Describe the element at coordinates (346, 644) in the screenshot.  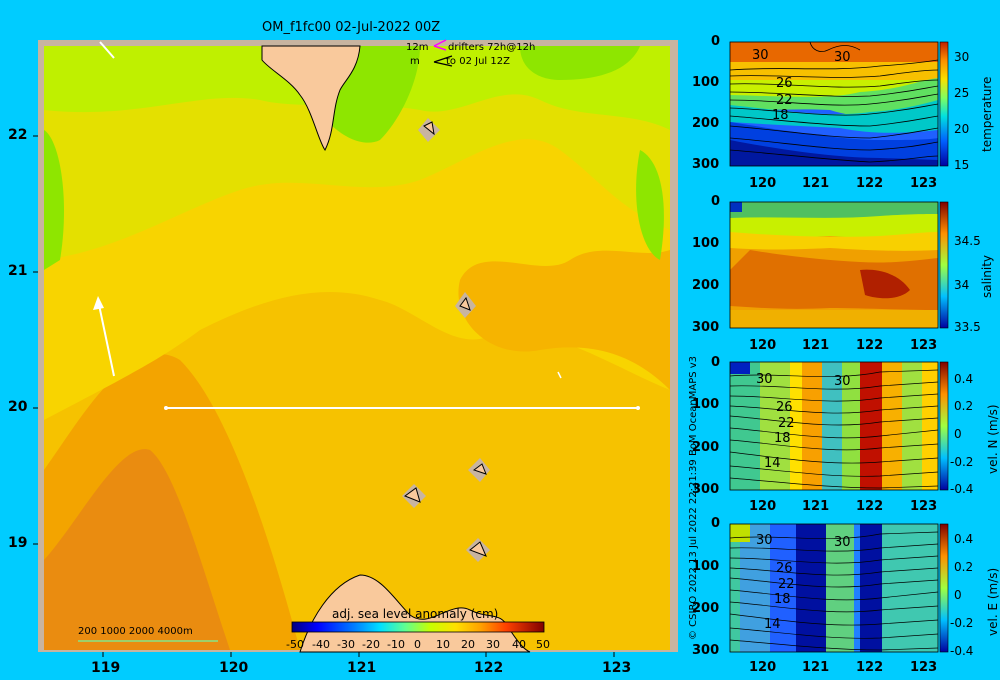
I see `colorbar-tick: -30` at that location.